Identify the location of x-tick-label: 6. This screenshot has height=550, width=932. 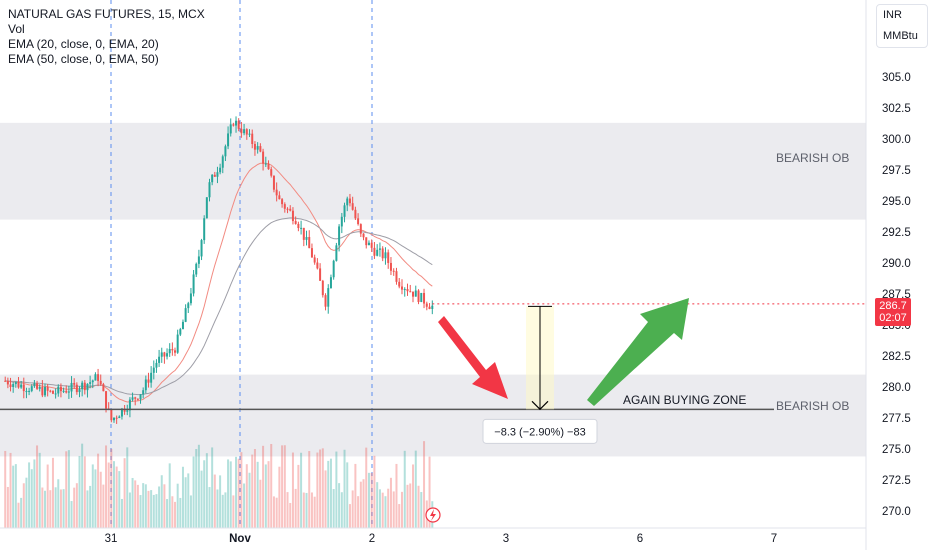
(640, 539).